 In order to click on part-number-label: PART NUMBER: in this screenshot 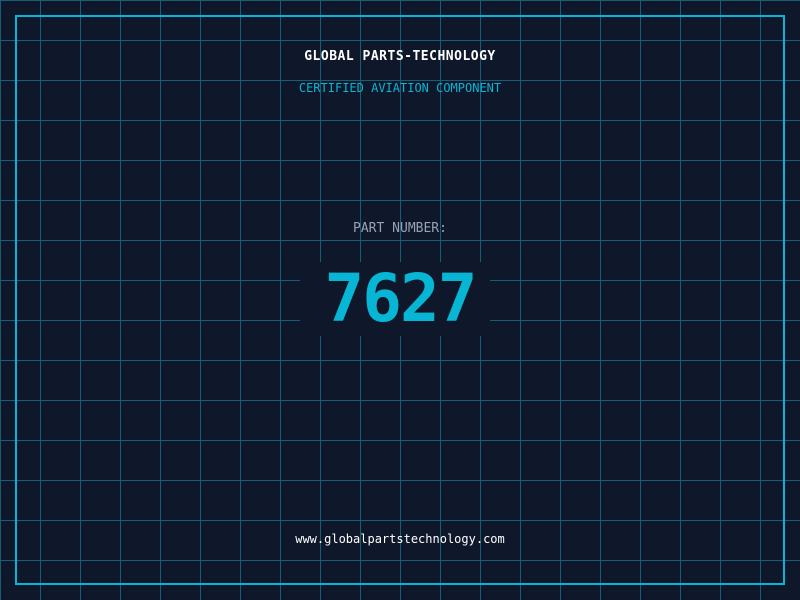, I will do `click(400, 228)`.